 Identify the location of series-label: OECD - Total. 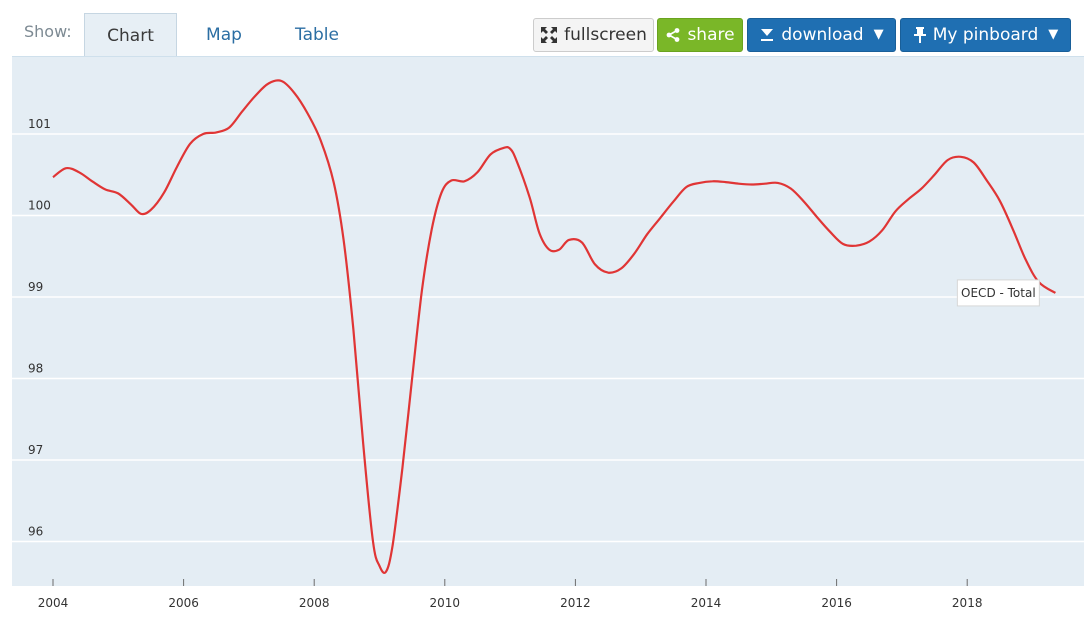
(998, 293).